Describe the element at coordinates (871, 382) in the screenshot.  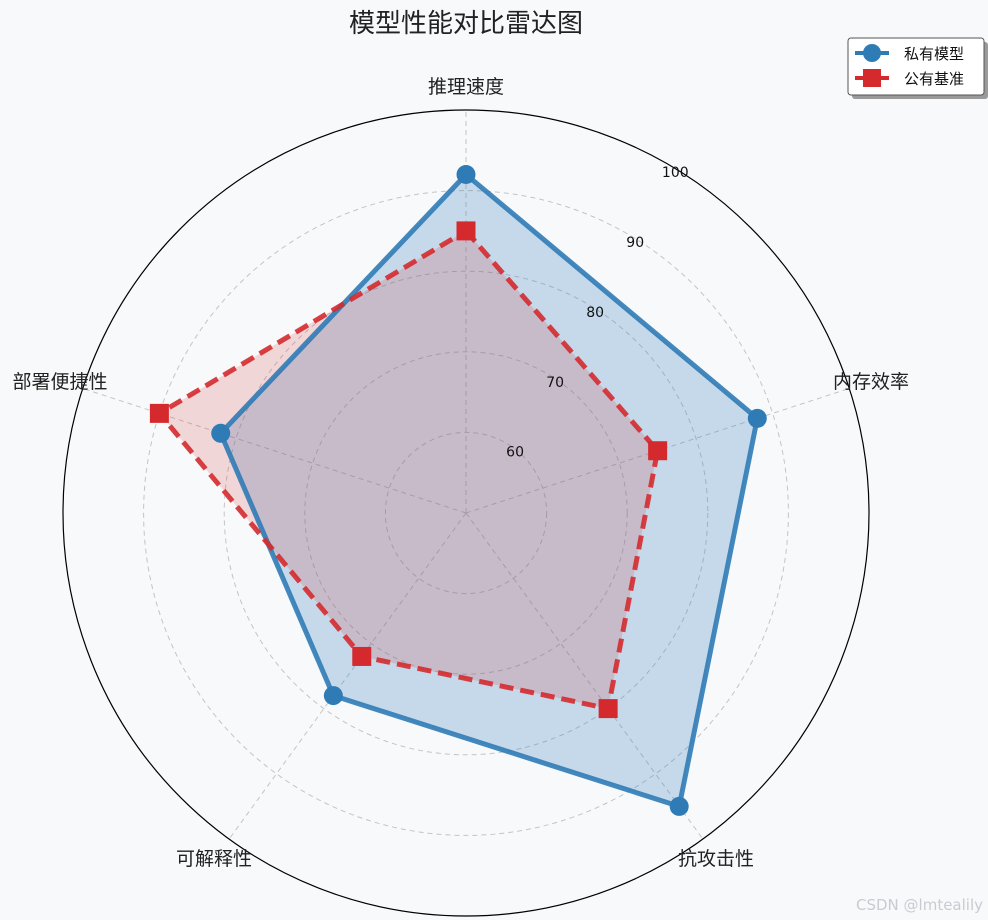
I see `axis-label-1: 内存效率` at that location.